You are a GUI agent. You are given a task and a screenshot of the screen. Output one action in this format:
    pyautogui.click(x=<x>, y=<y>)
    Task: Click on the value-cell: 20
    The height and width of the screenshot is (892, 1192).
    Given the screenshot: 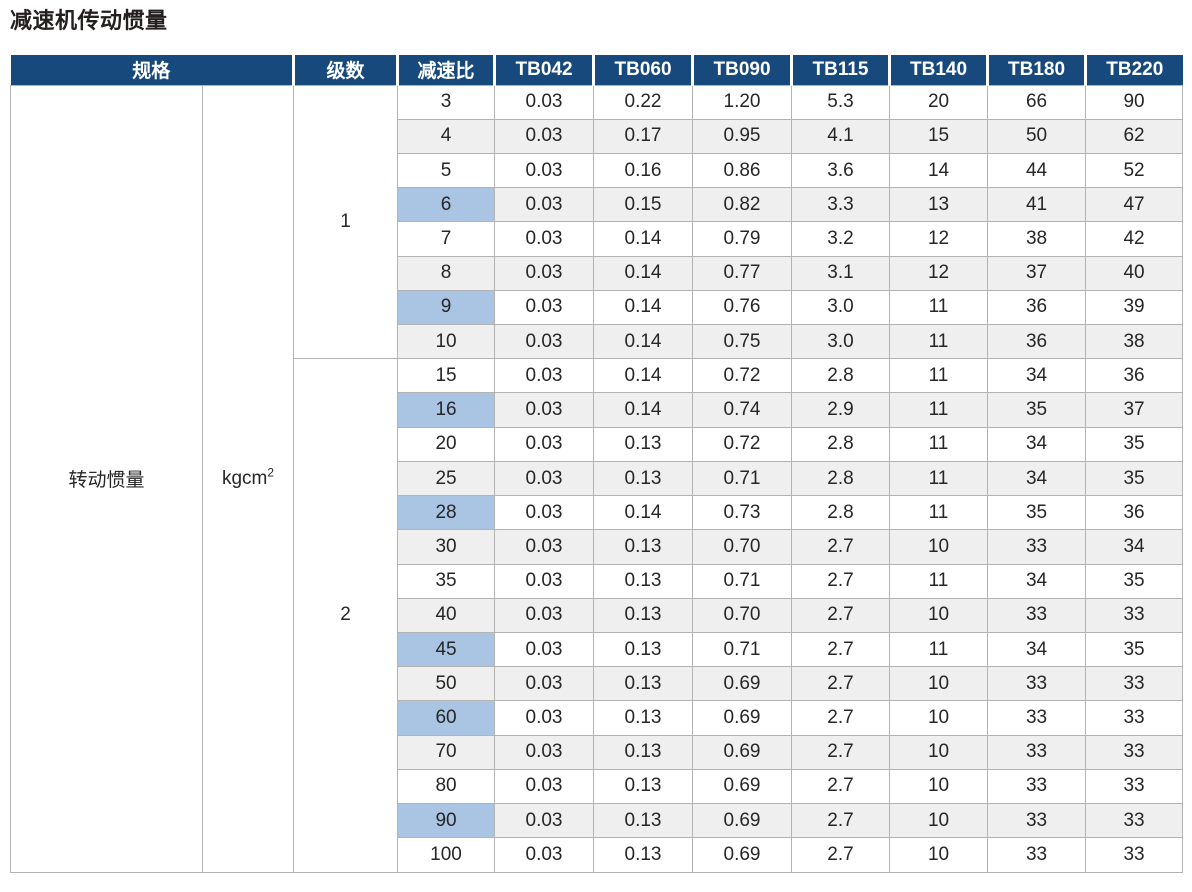 What is the action you would take?
    pyautogui.click(x=939, y=102)
    